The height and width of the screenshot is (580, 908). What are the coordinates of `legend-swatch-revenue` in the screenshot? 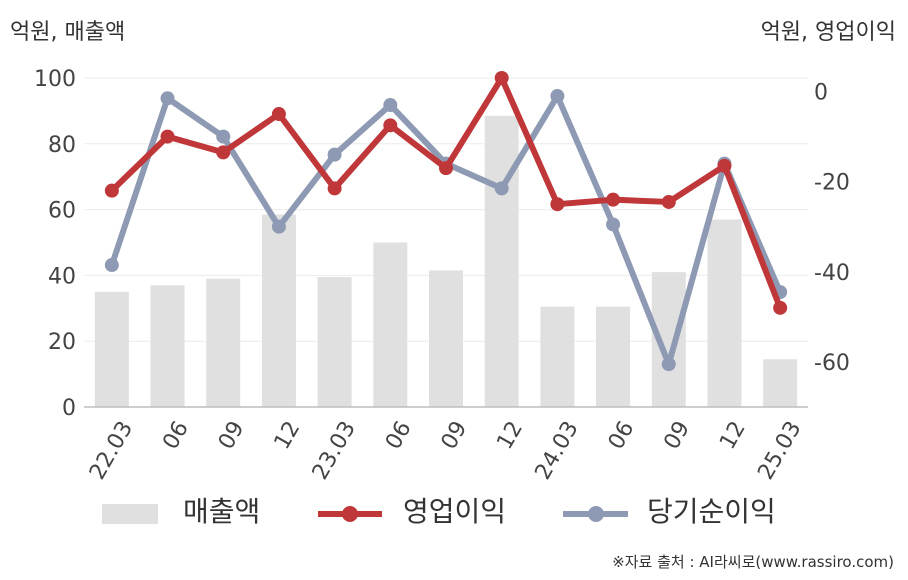 It's located at (130, 514).